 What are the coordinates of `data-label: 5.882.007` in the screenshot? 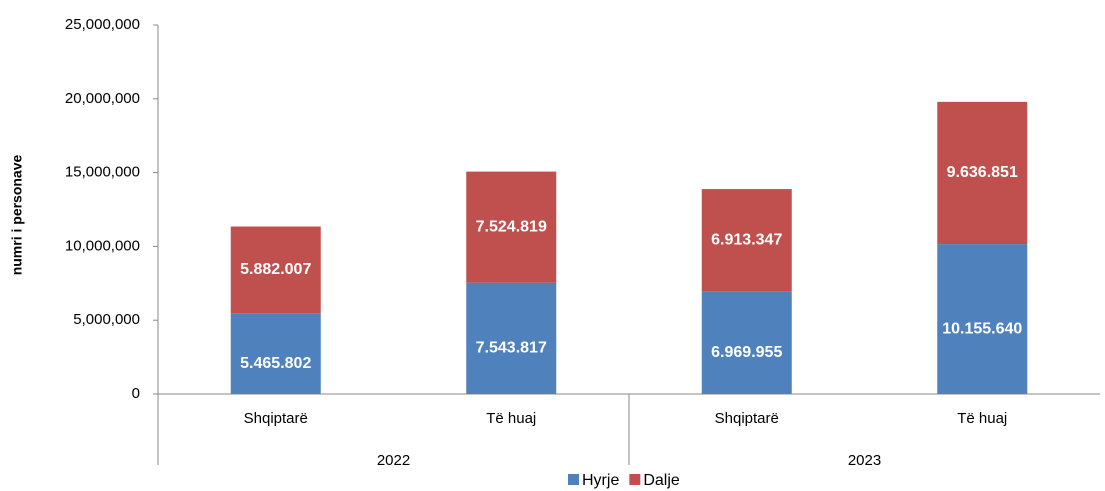 It's located at (275, 269).